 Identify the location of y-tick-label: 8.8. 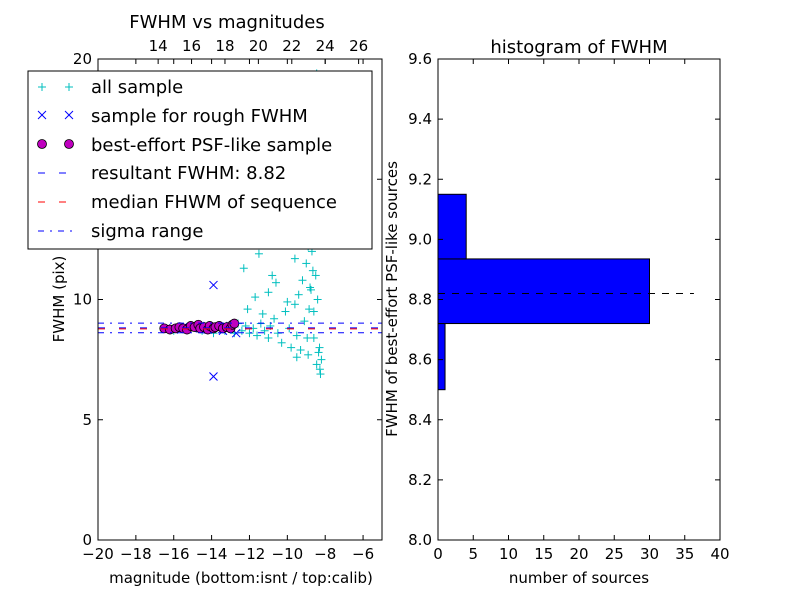
(420, 300).